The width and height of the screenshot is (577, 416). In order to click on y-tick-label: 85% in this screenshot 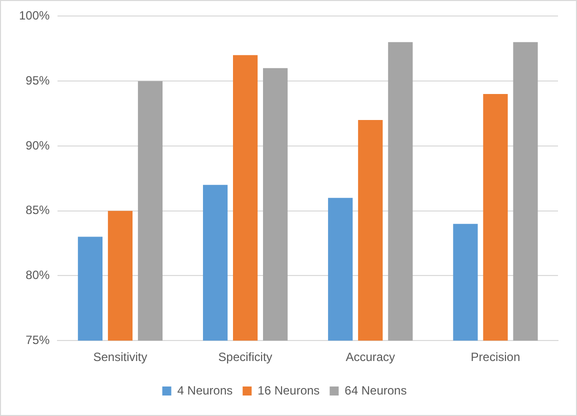, I will do `click(38, 210)`.